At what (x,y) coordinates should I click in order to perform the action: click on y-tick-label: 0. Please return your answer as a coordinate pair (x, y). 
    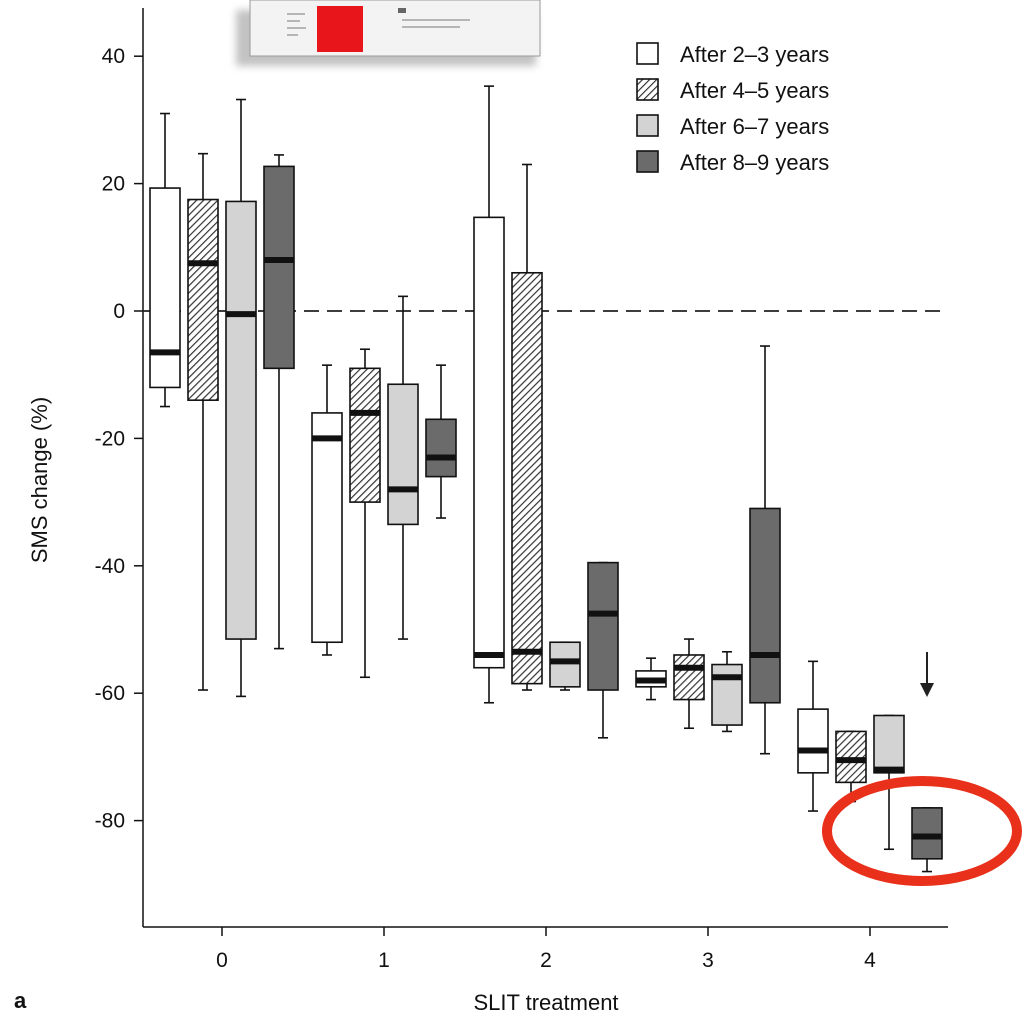
    Looking at the image, I should click on (119, 311).